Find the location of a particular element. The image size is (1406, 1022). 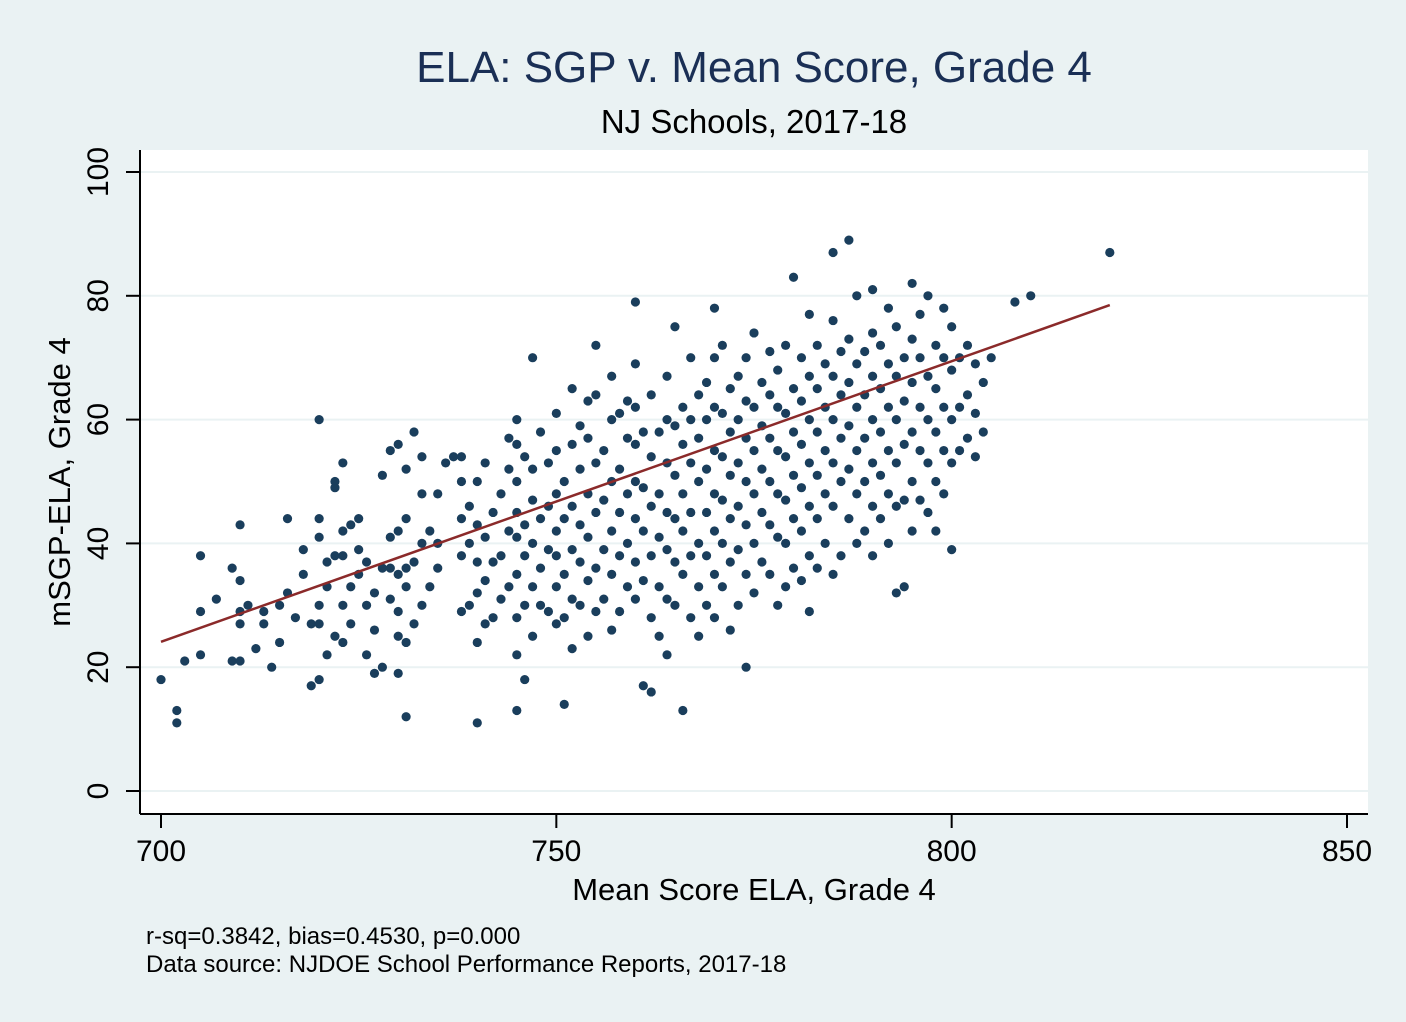

y-tick-label: 80 is located at coordinates (98, 295).